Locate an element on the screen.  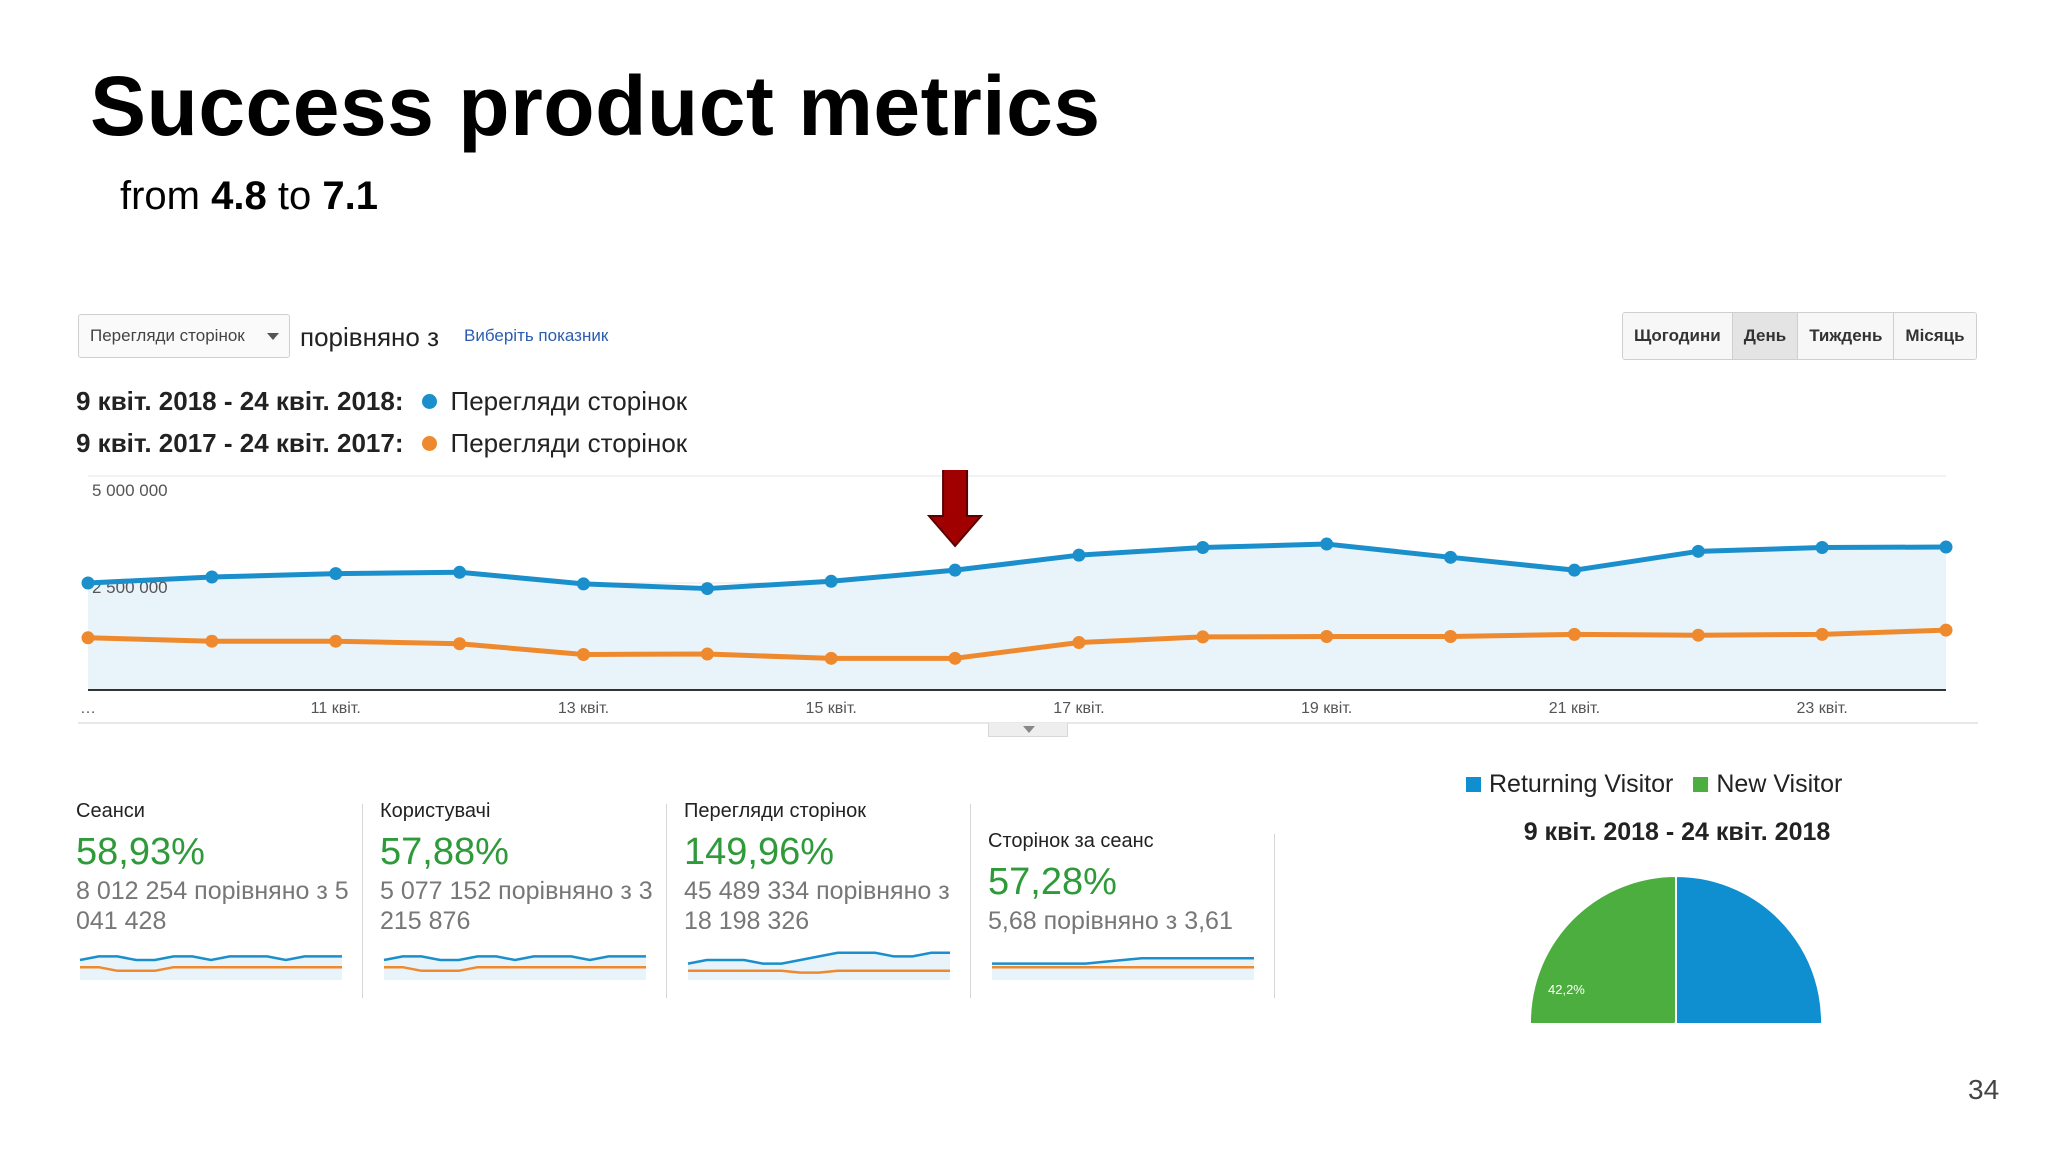
scorecard-label: Сторінок за сеанс is located at coordinates (1071, 841).